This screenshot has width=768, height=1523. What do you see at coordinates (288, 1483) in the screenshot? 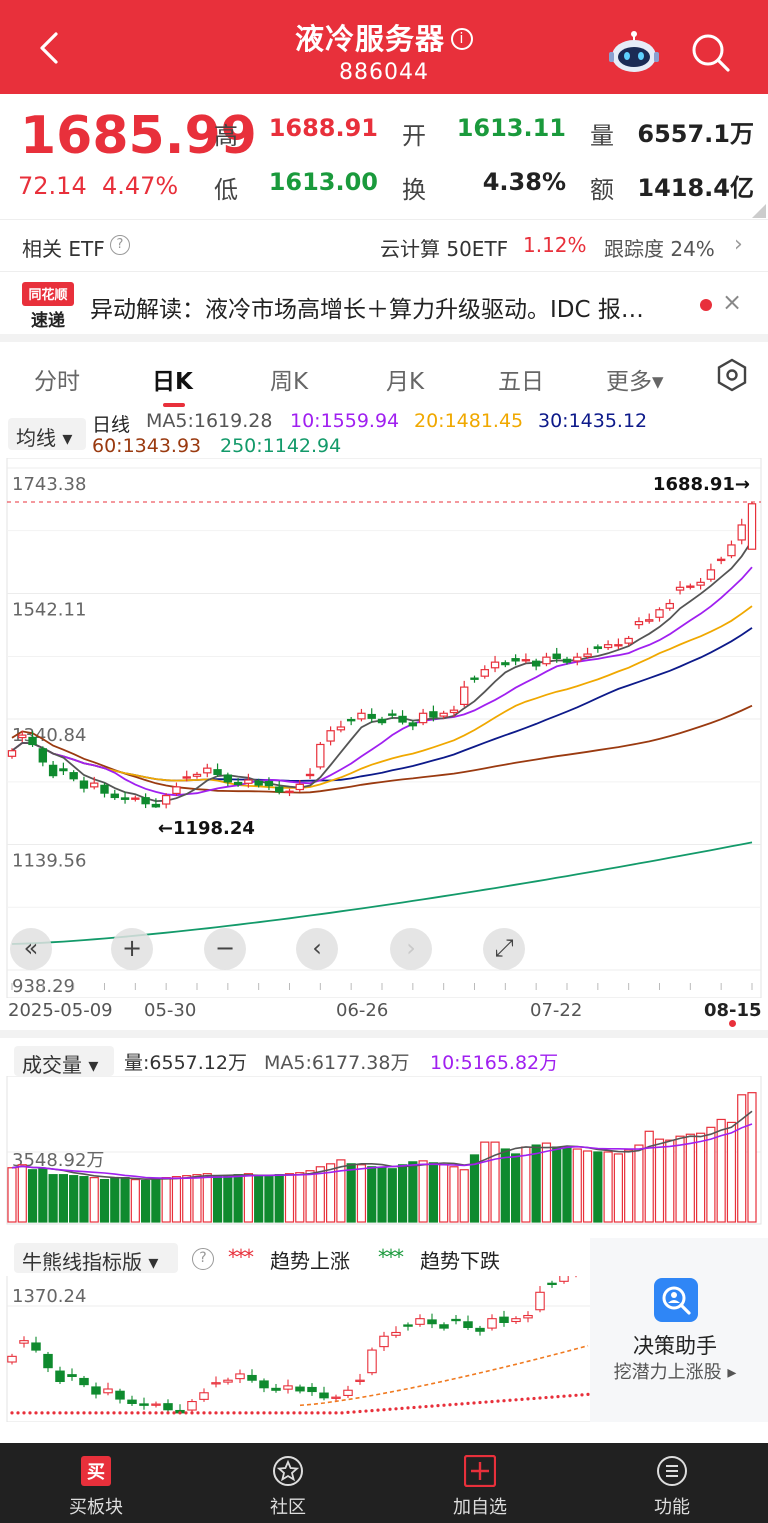
I see `nav-community: 社区` at bounding box center [288, 1483].